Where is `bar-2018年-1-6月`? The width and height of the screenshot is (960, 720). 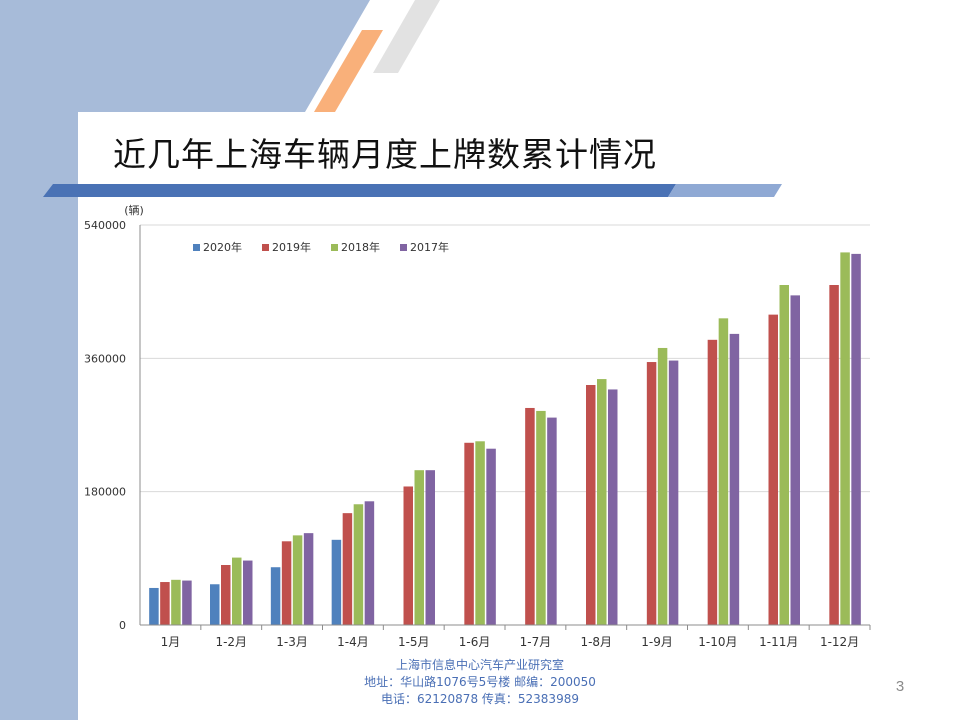 bar-2018年-1-6月 is located at coordinates (480, 533).